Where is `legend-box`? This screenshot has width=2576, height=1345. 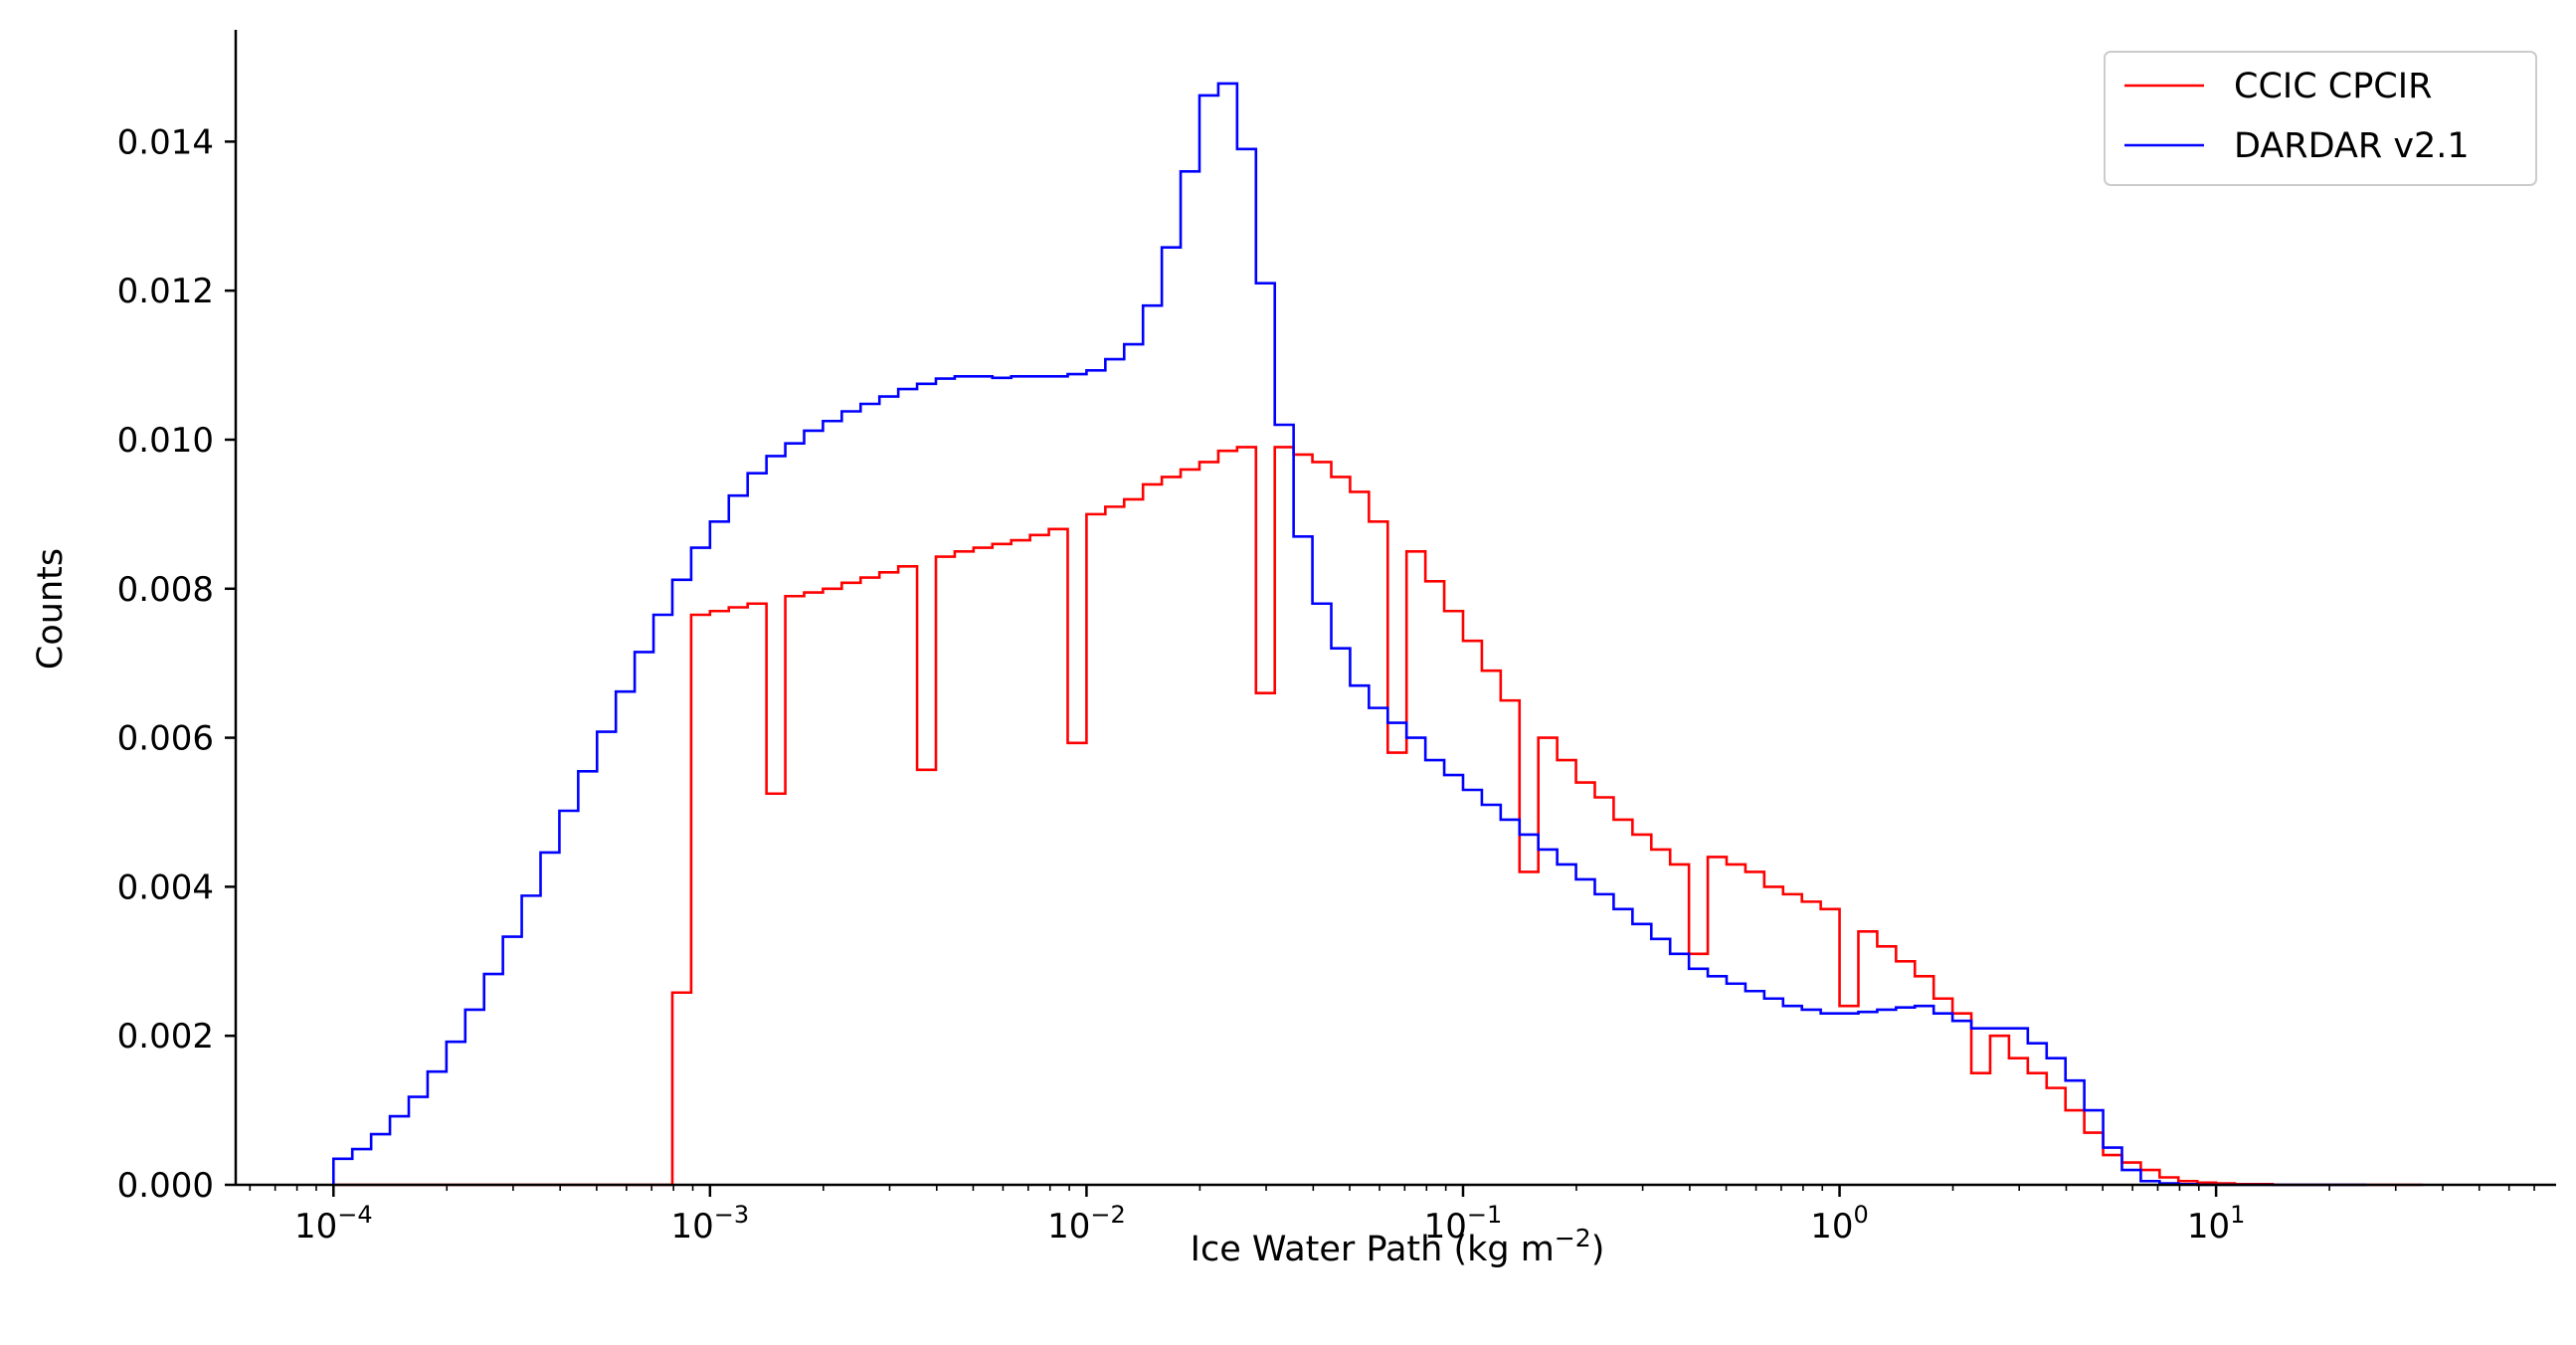
legend-box is located at coordinates (2320, 118).